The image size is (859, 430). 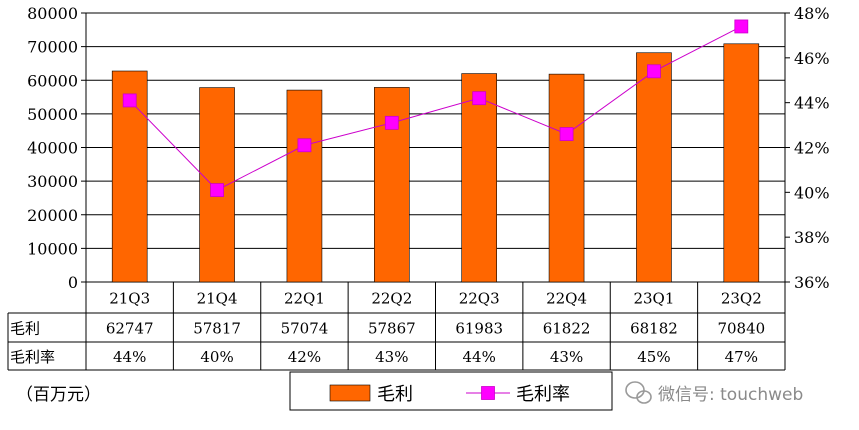 What do you see at coordinates (479, 178) in the screenshot?
I see `bar-22Q3` at bounding box center [479, 178].